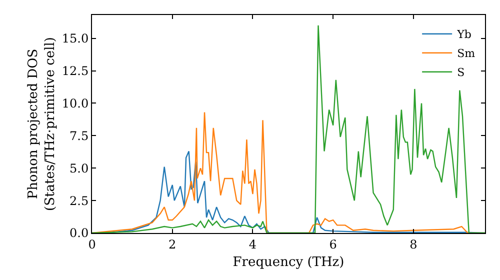 The image size is (500, 280). Describe the element at coordinates (75, 71) in the screenshot. I see `y-tick-label: 12.5` at that location.